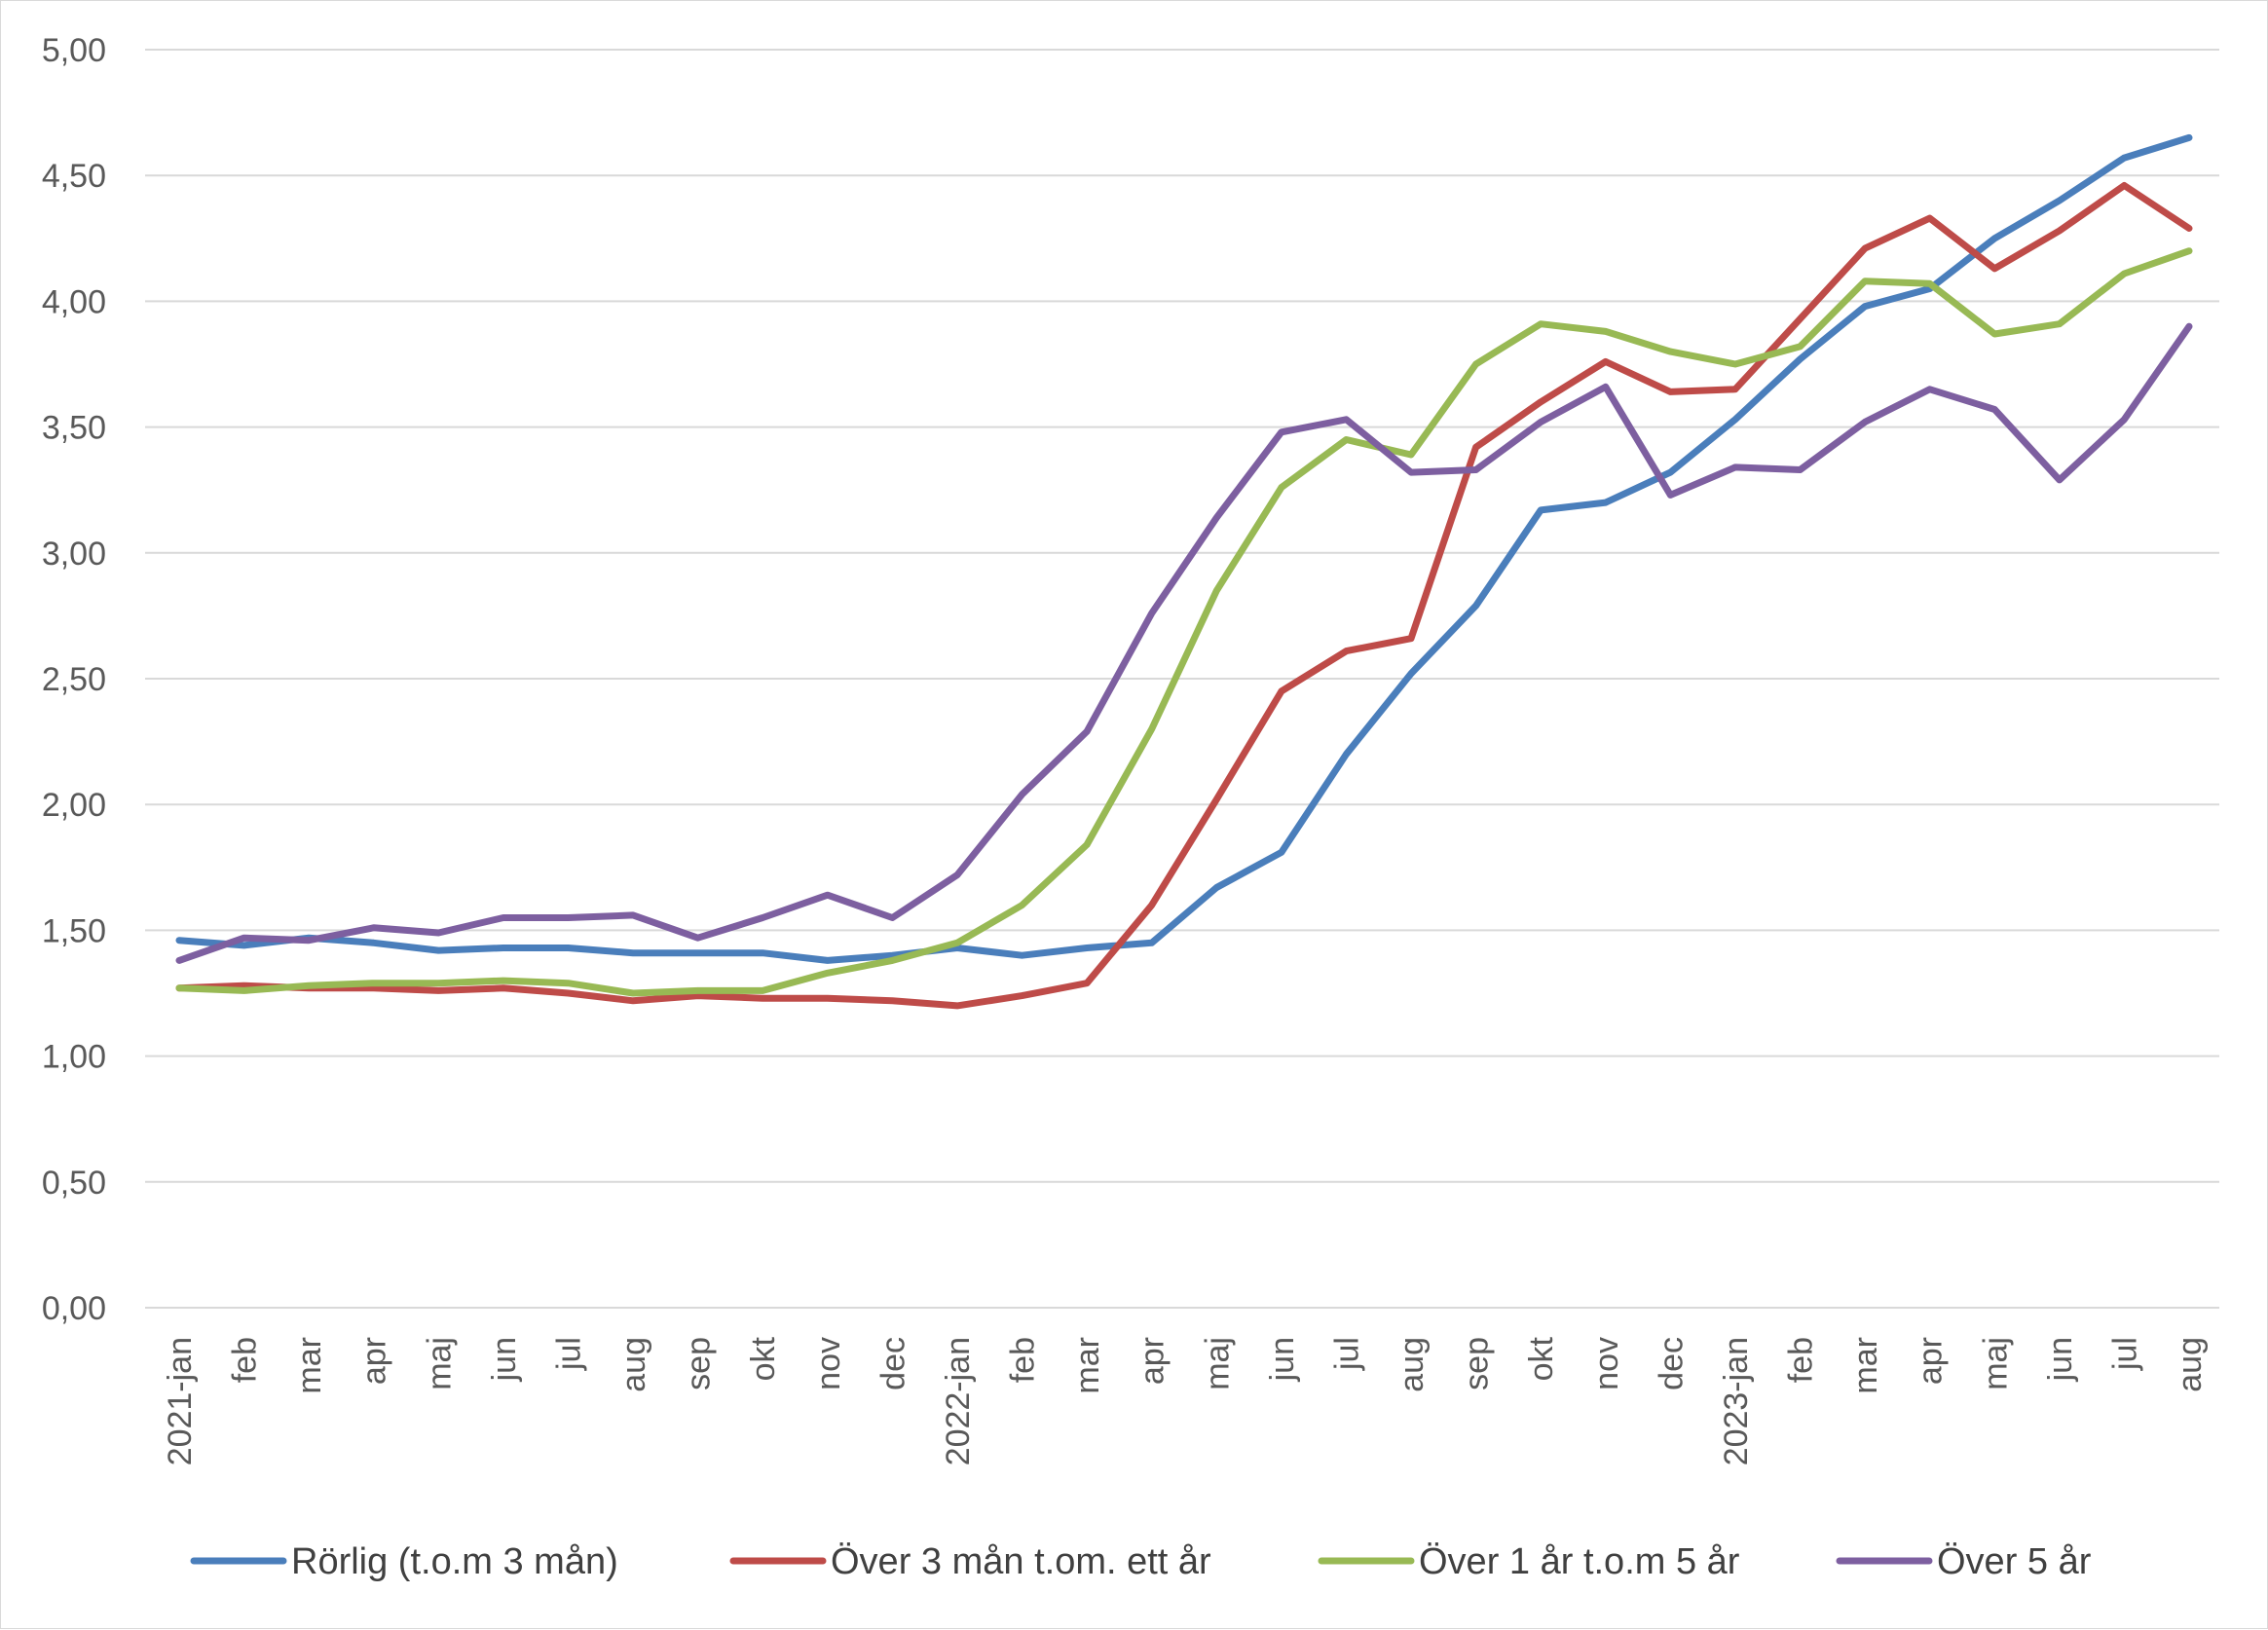 The width and height of the screenshot is (2268, 1630). I want to click on x-tick-label: 2022-jan, so click(958, 1401).